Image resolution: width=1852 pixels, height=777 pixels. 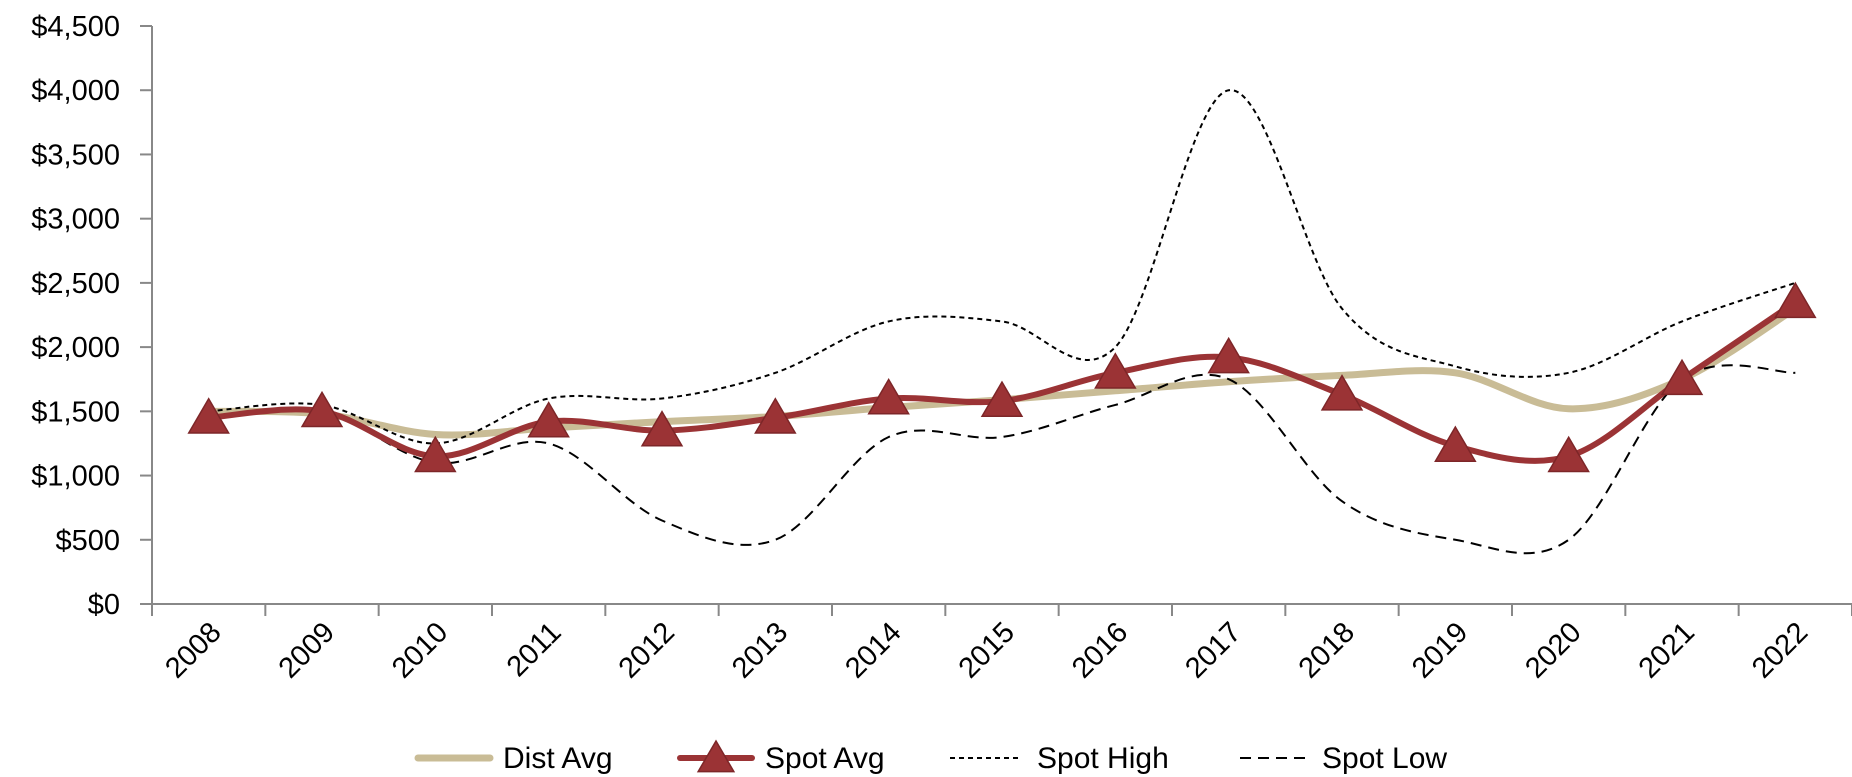 I want to click on legend-label: Dist Avg, so click(x=558, y=758).